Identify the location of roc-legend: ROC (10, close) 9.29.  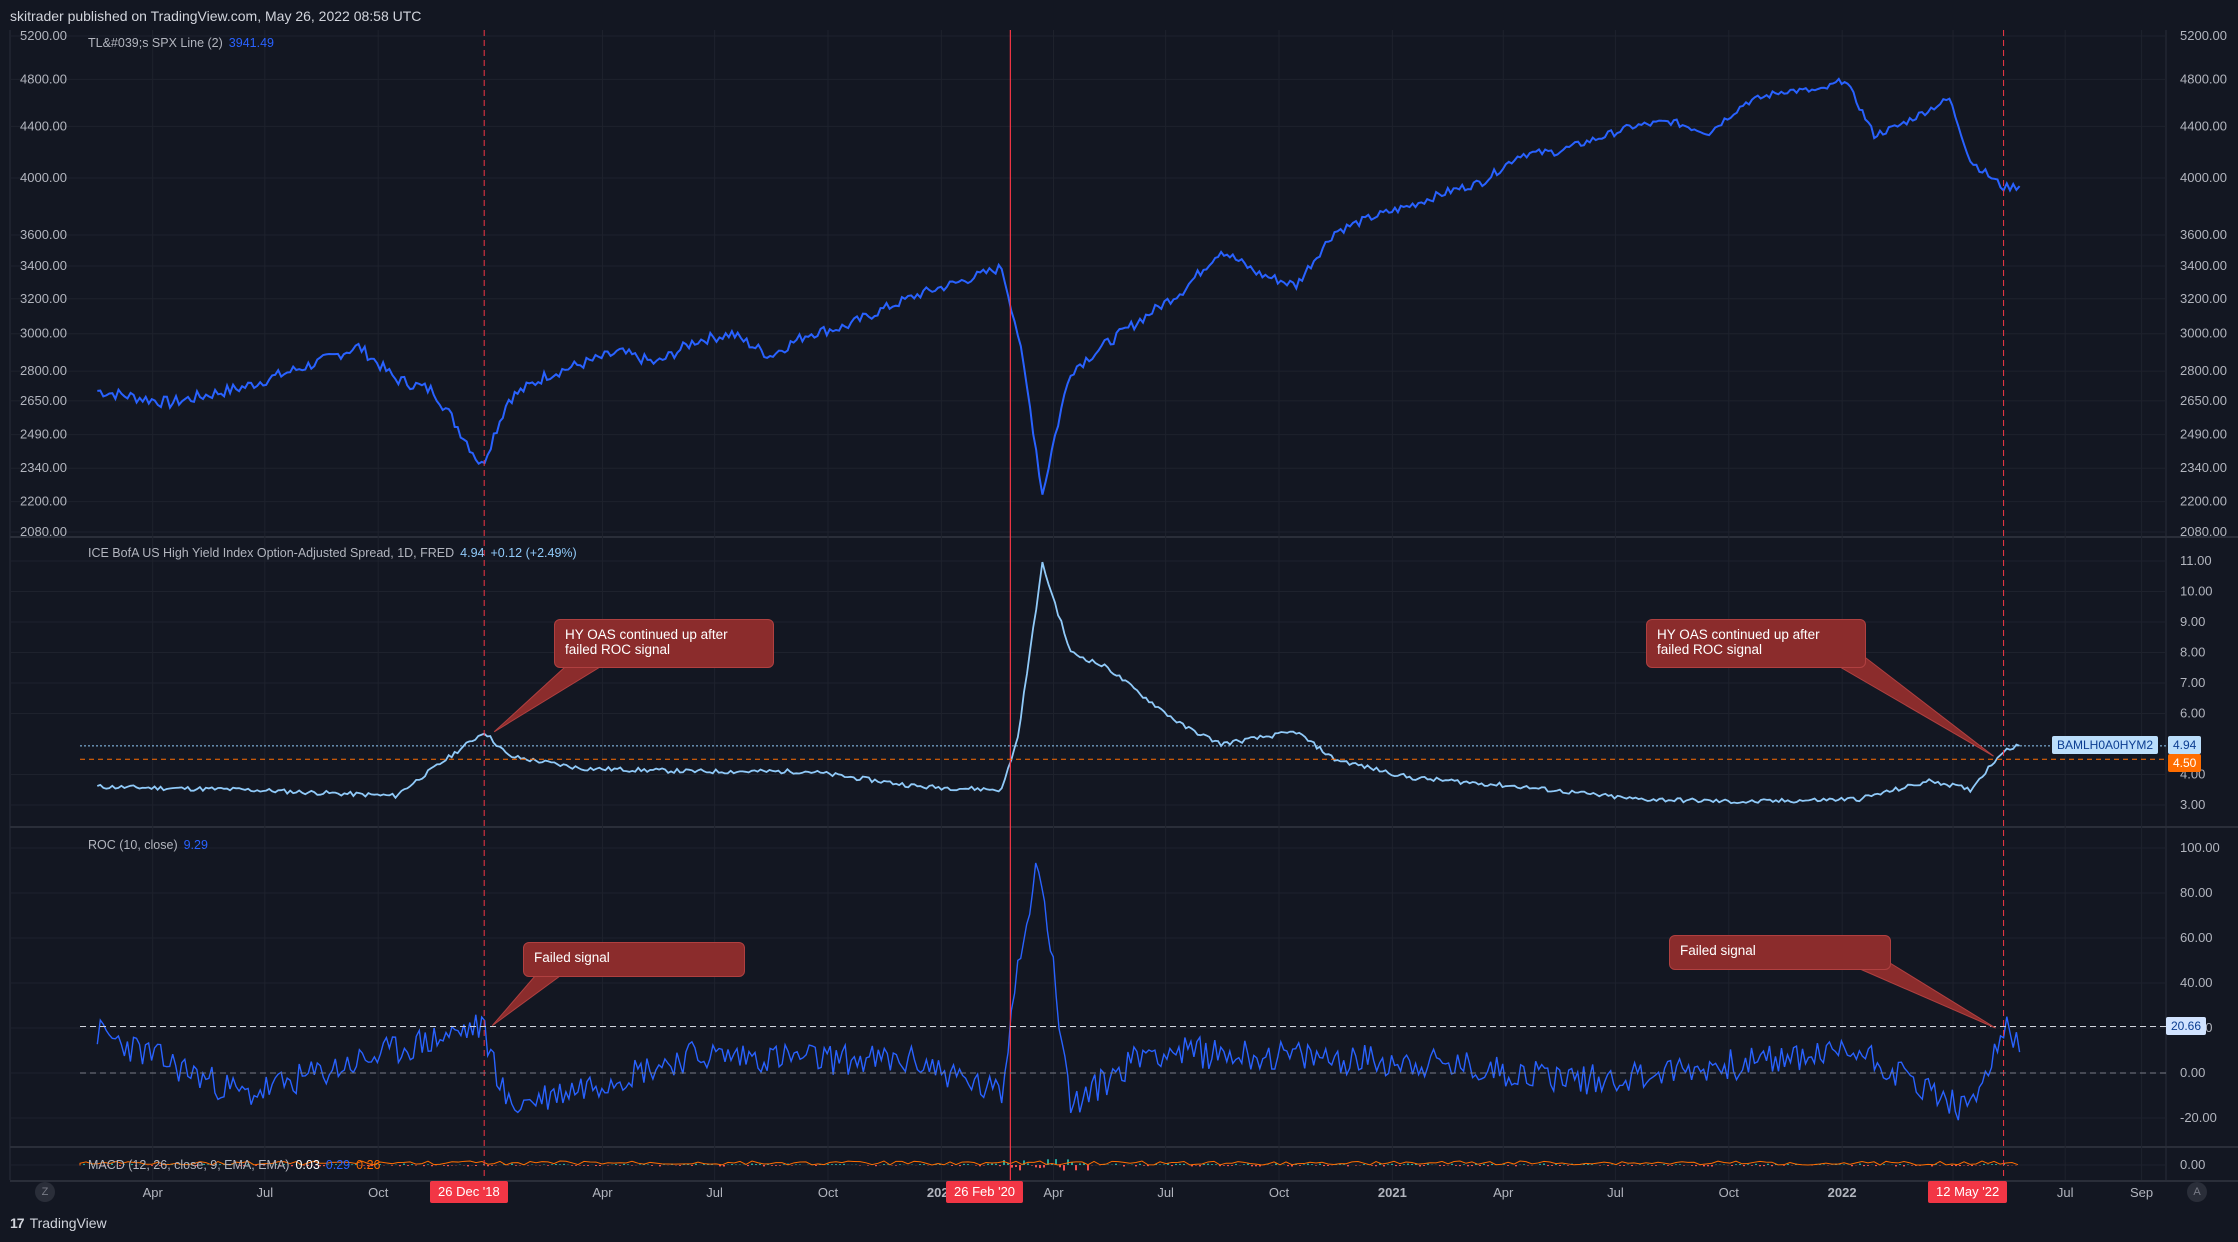
(148, 845).